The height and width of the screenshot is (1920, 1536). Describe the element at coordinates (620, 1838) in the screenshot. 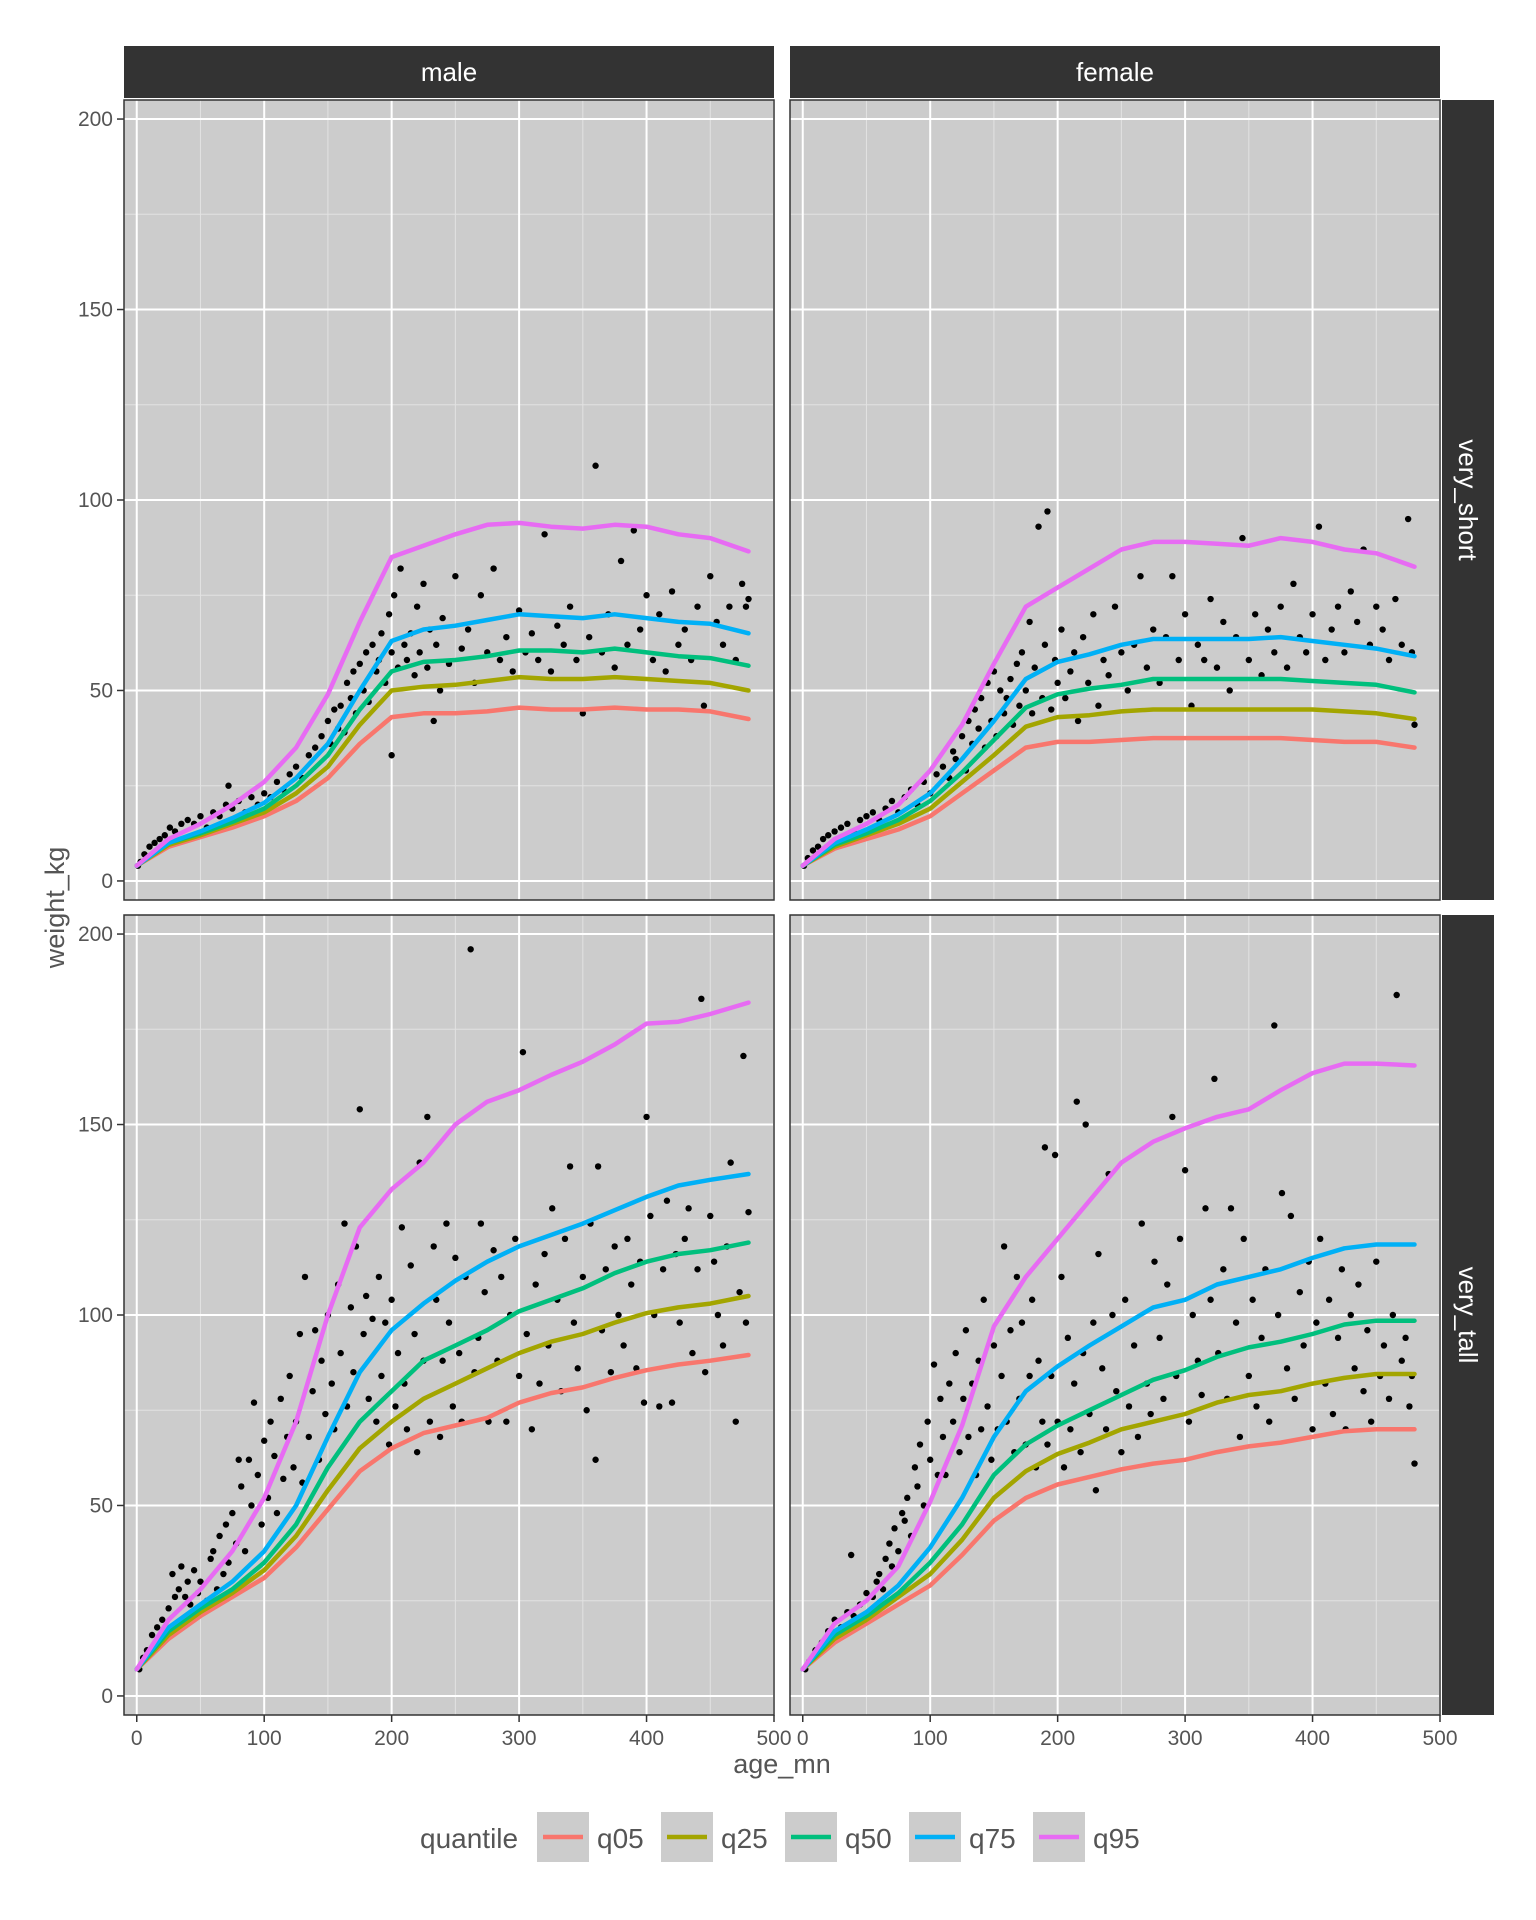

I see `legend-label: q05` at that location.